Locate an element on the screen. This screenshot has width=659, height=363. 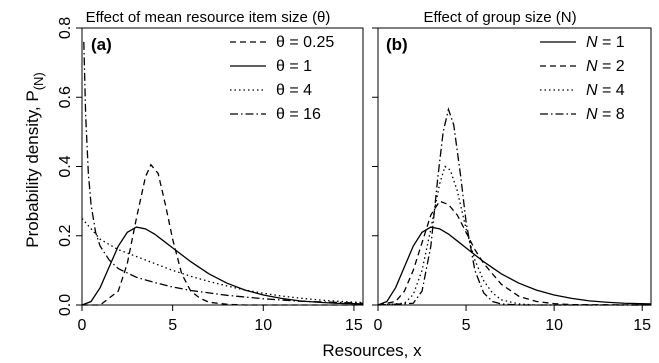
legend-label: N = 1 is located at coordinates (605, 42).